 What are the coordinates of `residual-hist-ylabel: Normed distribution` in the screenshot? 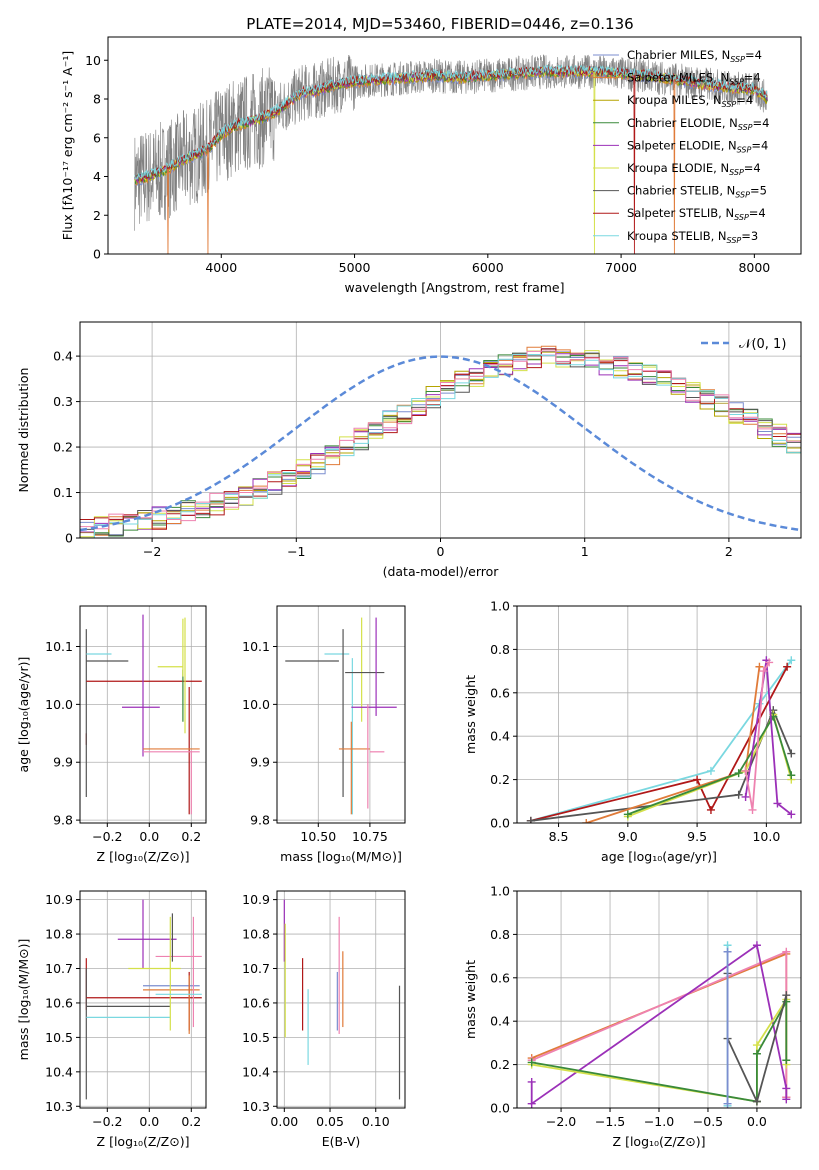 It's located at (23, 430).